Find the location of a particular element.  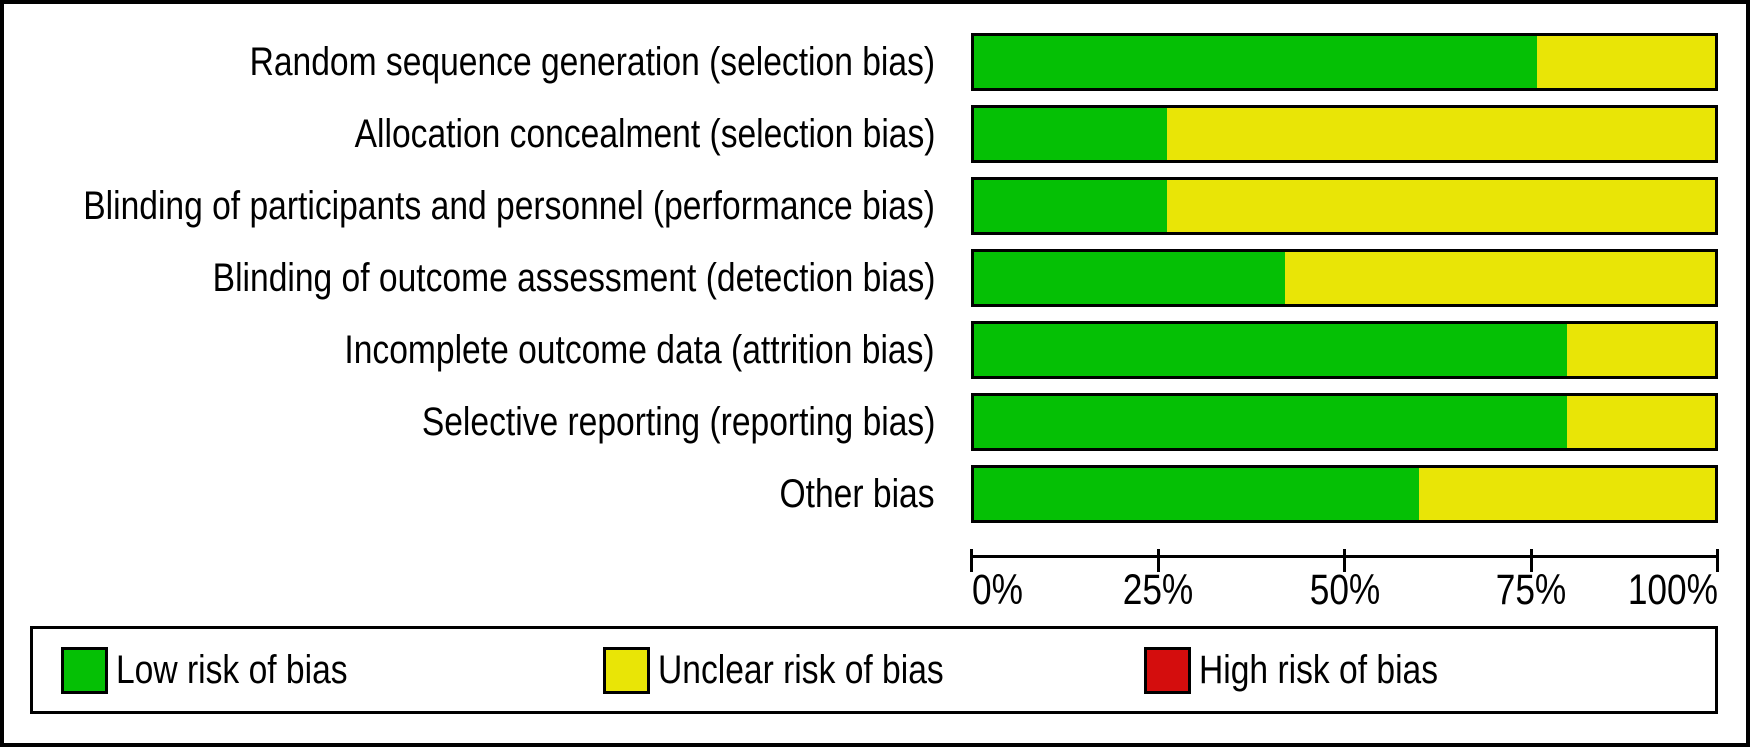

legend-entry-high: High risk of bias is located at coordinates (1314, 670).